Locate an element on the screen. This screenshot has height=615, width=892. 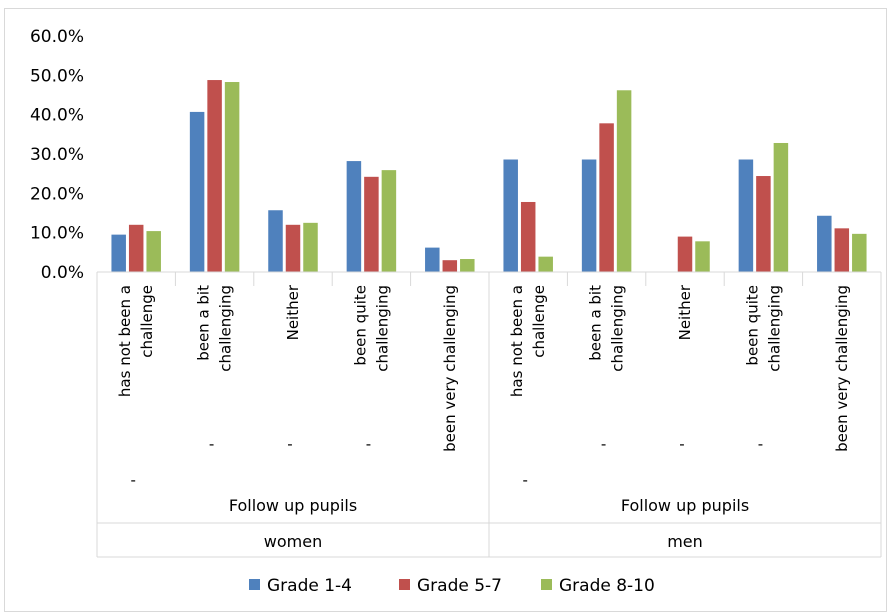
y-tick-label: 20.0% is located at coordinates (57, 194).